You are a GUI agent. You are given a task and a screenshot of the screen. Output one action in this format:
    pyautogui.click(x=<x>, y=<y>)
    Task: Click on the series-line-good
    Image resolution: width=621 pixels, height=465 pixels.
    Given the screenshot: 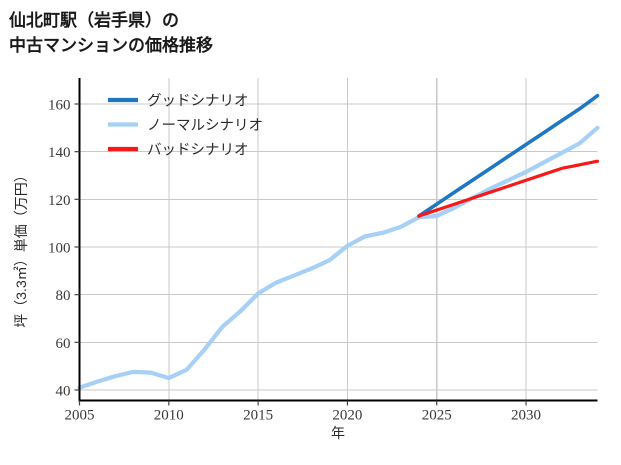 What is the action you would take?
    pyautogui.click(x=508, y=155)
    